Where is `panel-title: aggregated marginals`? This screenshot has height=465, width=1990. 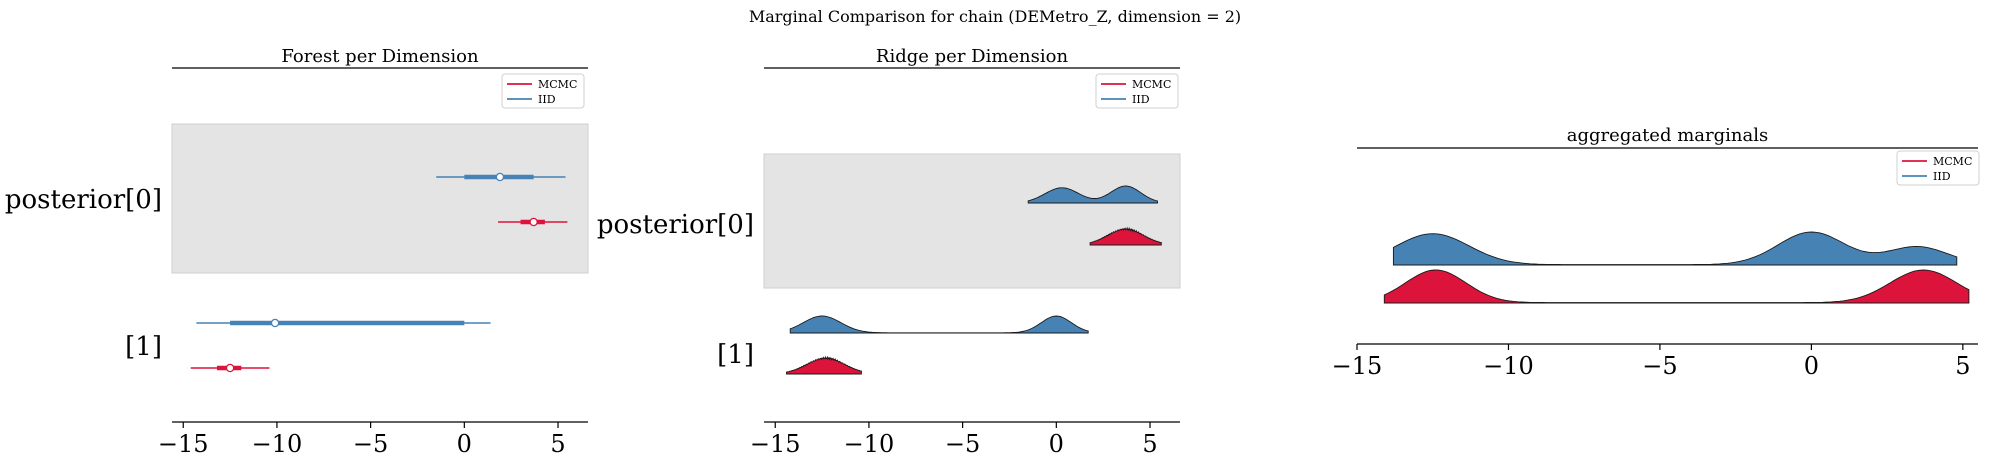 panel-title: aggregated marginals is located at coordinates (1667, 135).